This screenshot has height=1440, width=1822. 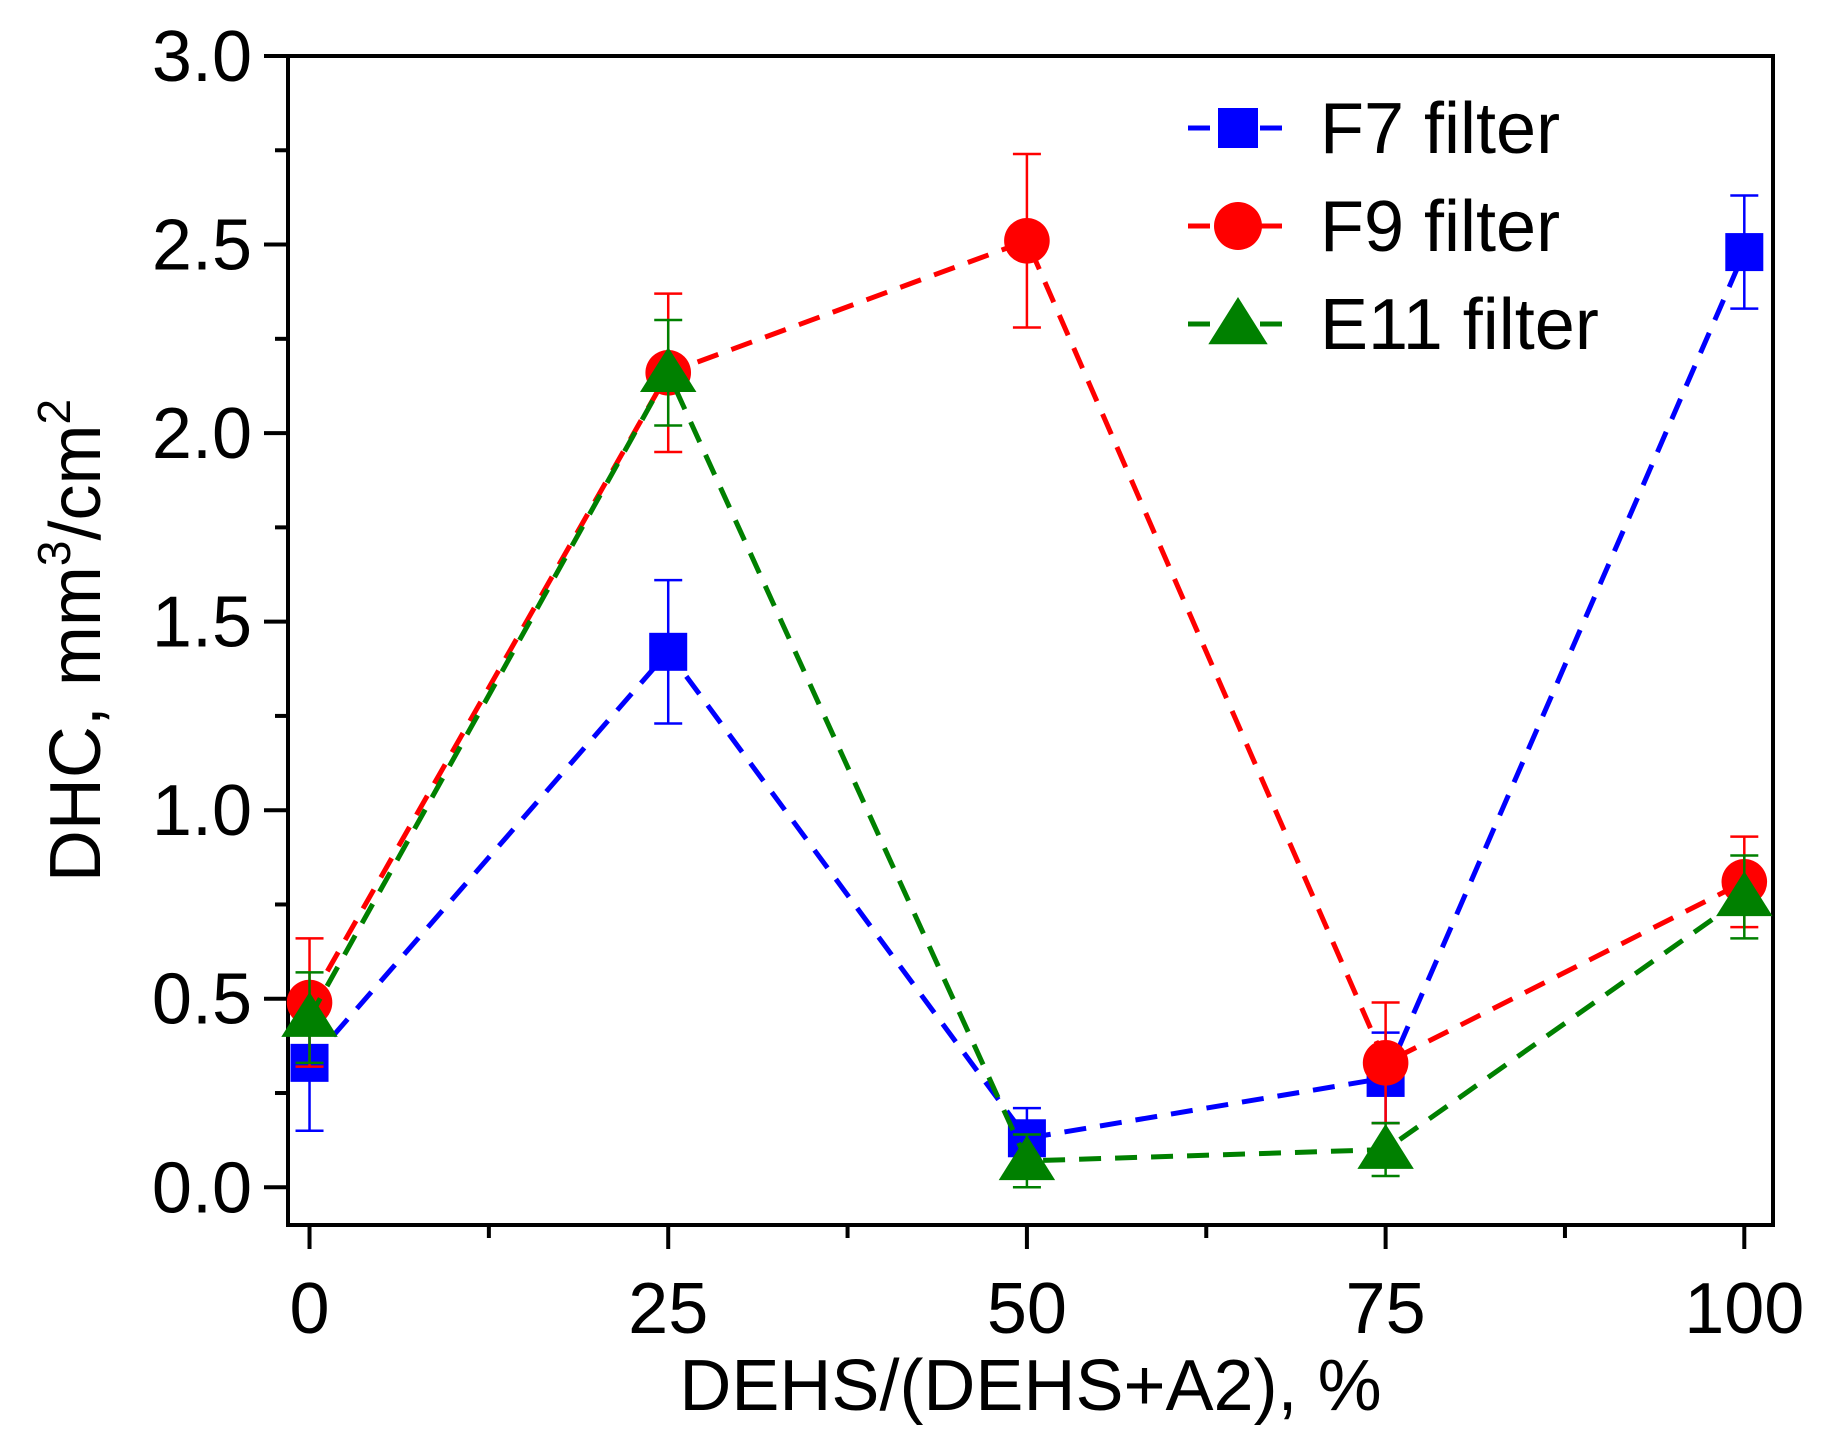 I want to click on legend-label-2: E11 filter, so click(x=1459, y=325).